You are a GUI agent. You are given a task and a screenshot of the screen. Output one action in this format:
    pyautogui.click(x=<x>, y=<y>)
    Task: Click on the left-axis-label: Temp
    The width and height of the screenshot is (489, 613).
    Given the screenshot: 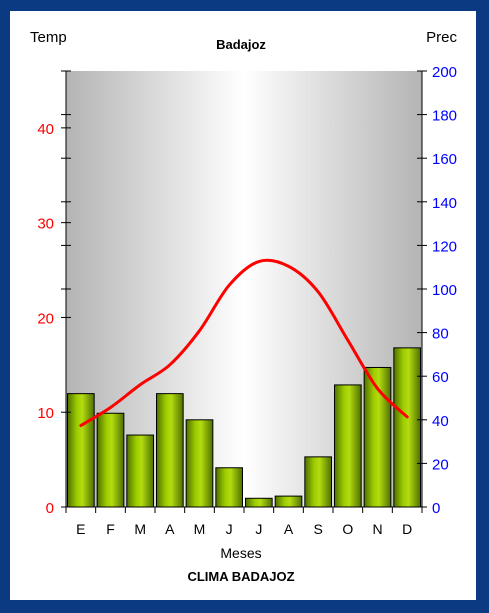 What is the action you would take?
    pyautogui.click(x=48, y=37)
    